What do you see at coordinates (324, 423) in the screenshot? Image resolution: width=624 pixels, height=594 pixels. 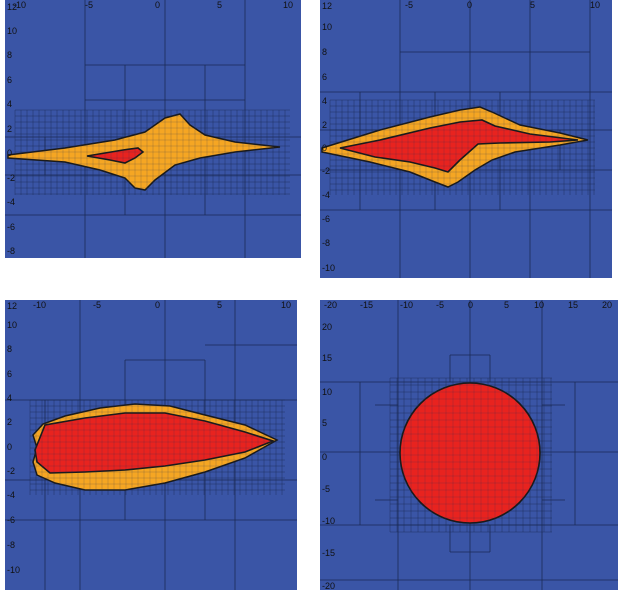 I see `y-tick-label: 5` at bounding box center [324, 423].